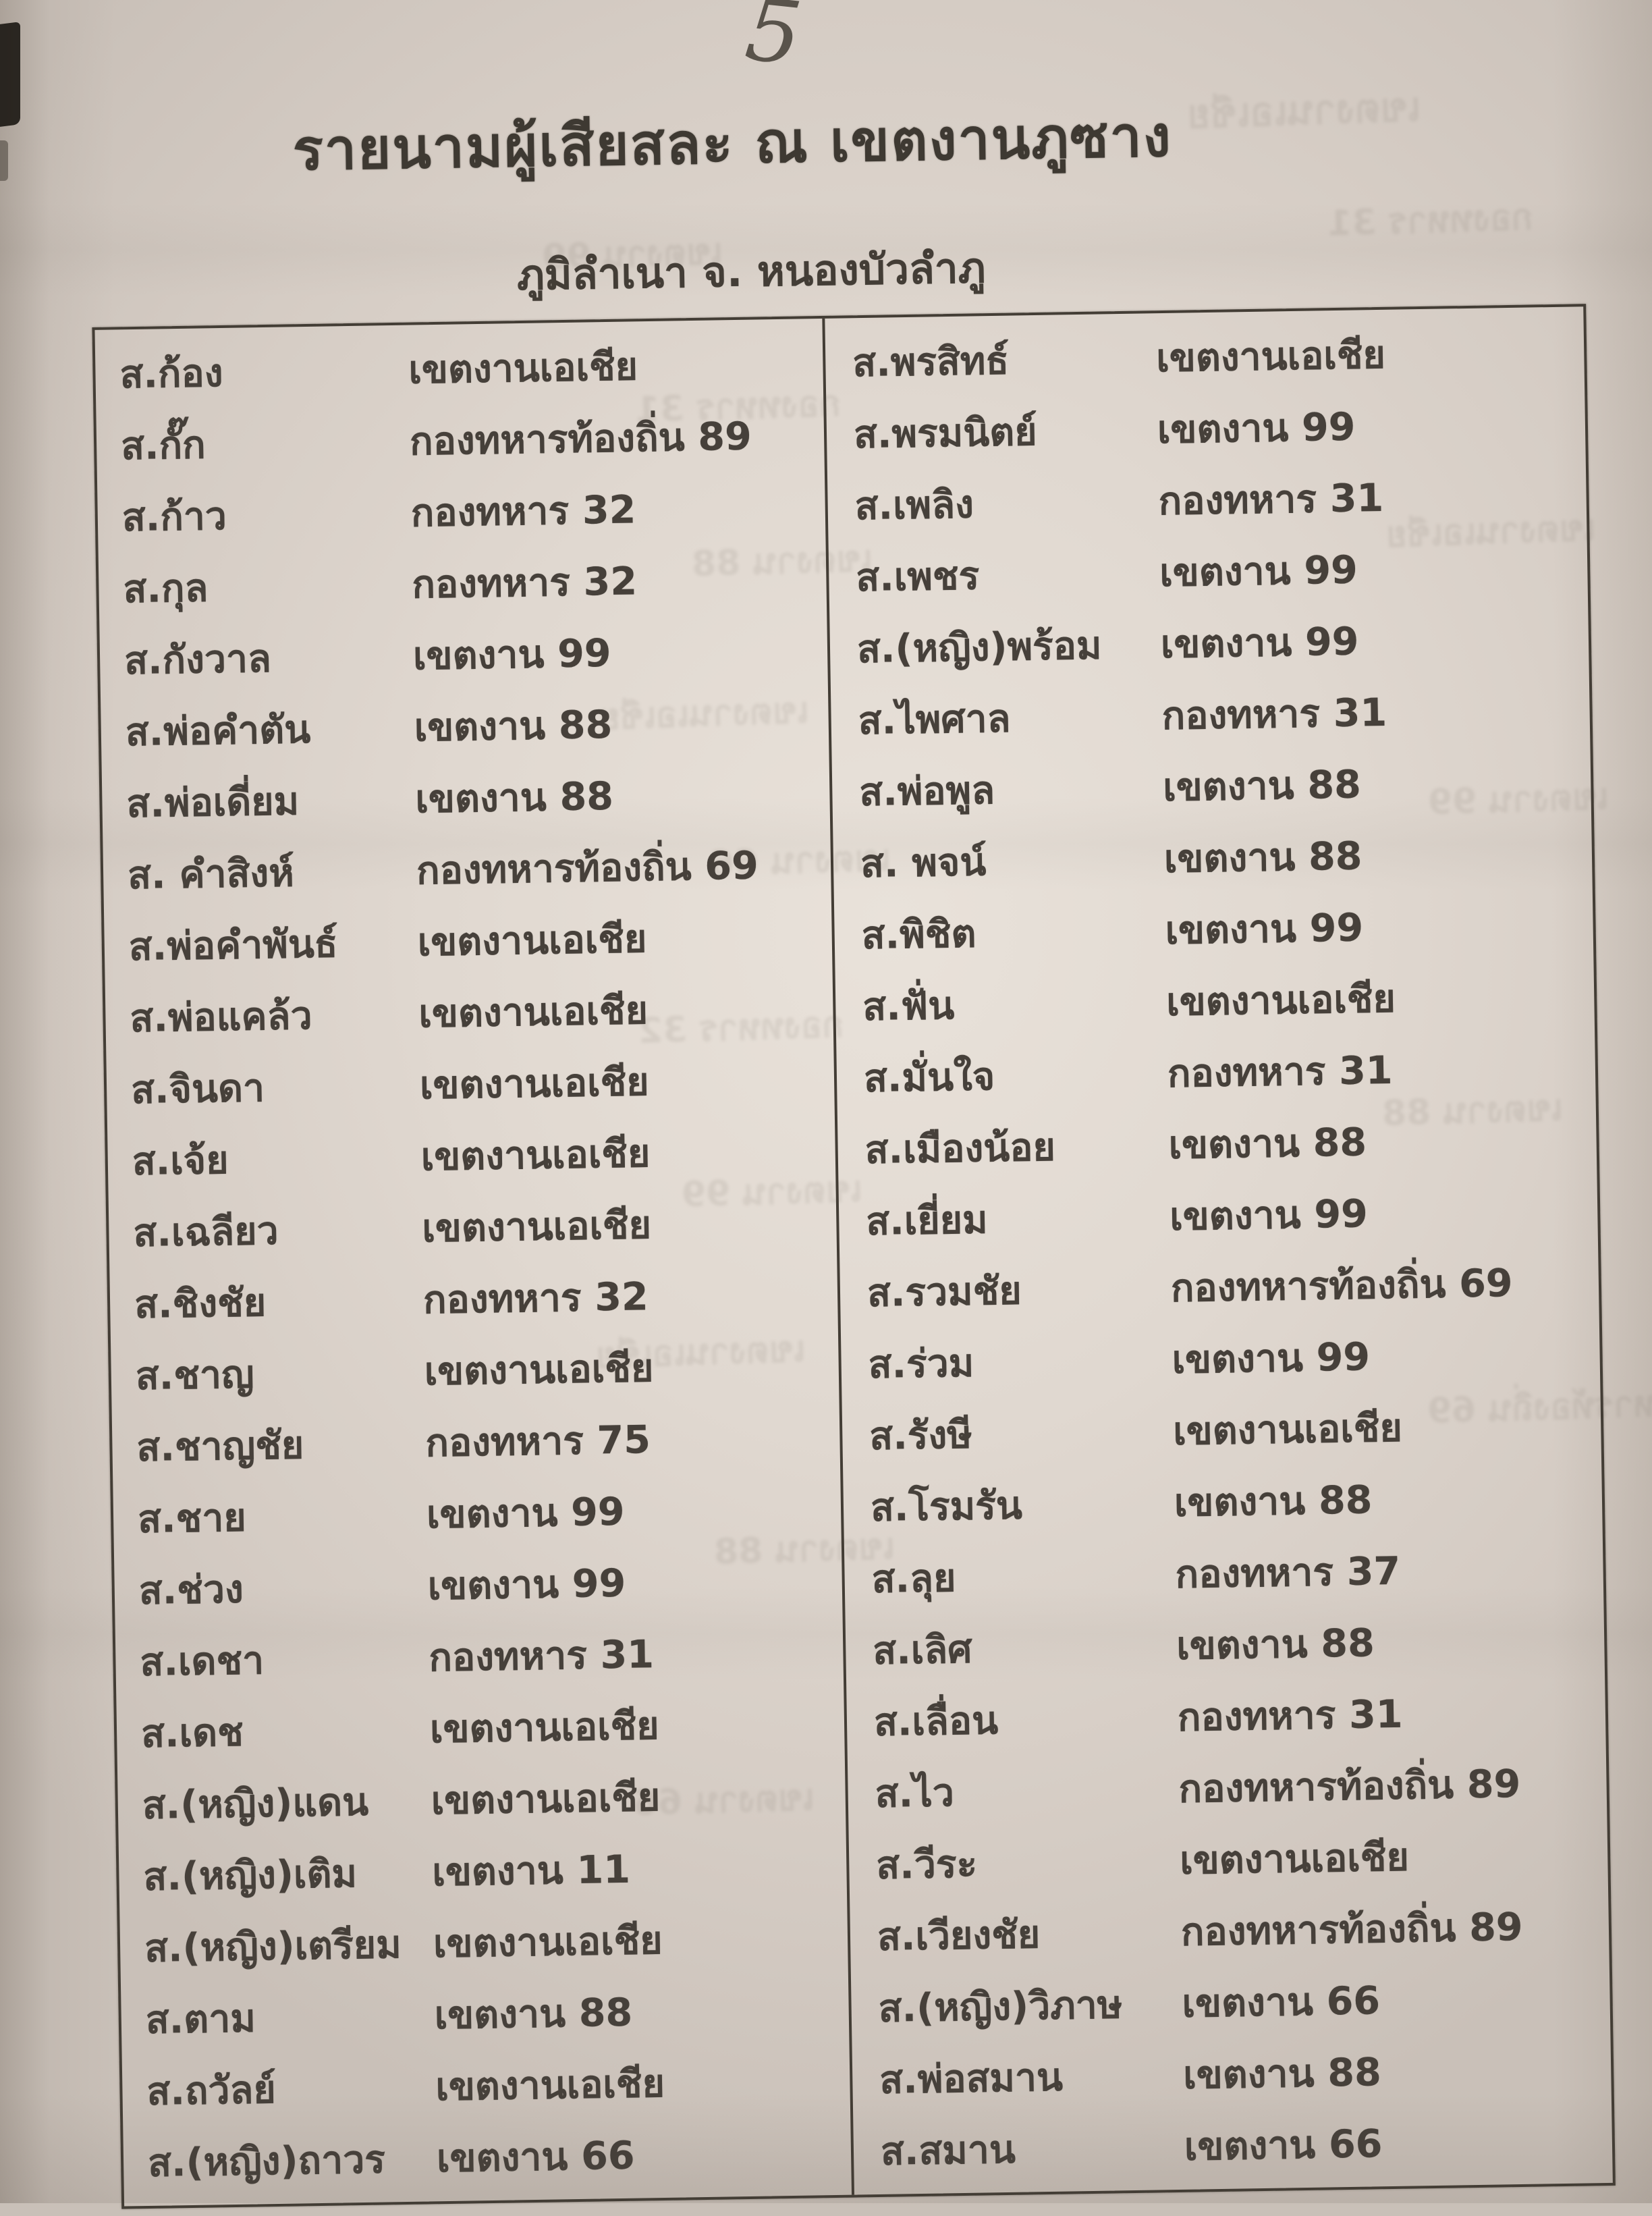 The image size is (1652, 2216). What do you see at coordinates (192, 1733) in the screenshot?
I see `person-name: ส.เดช` at bounding box center [192, 1733].